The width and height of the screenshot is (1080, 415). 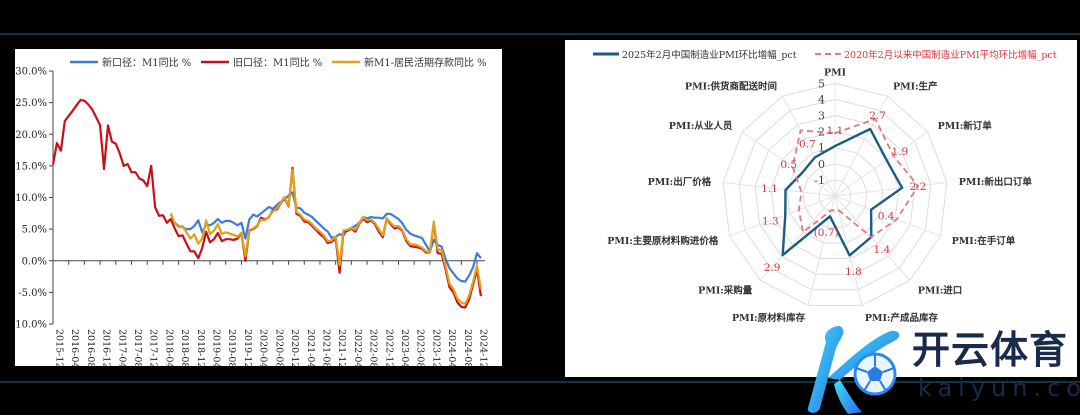 I want to click on x-tick-label: 2024-04, so click(x=451, y=347).